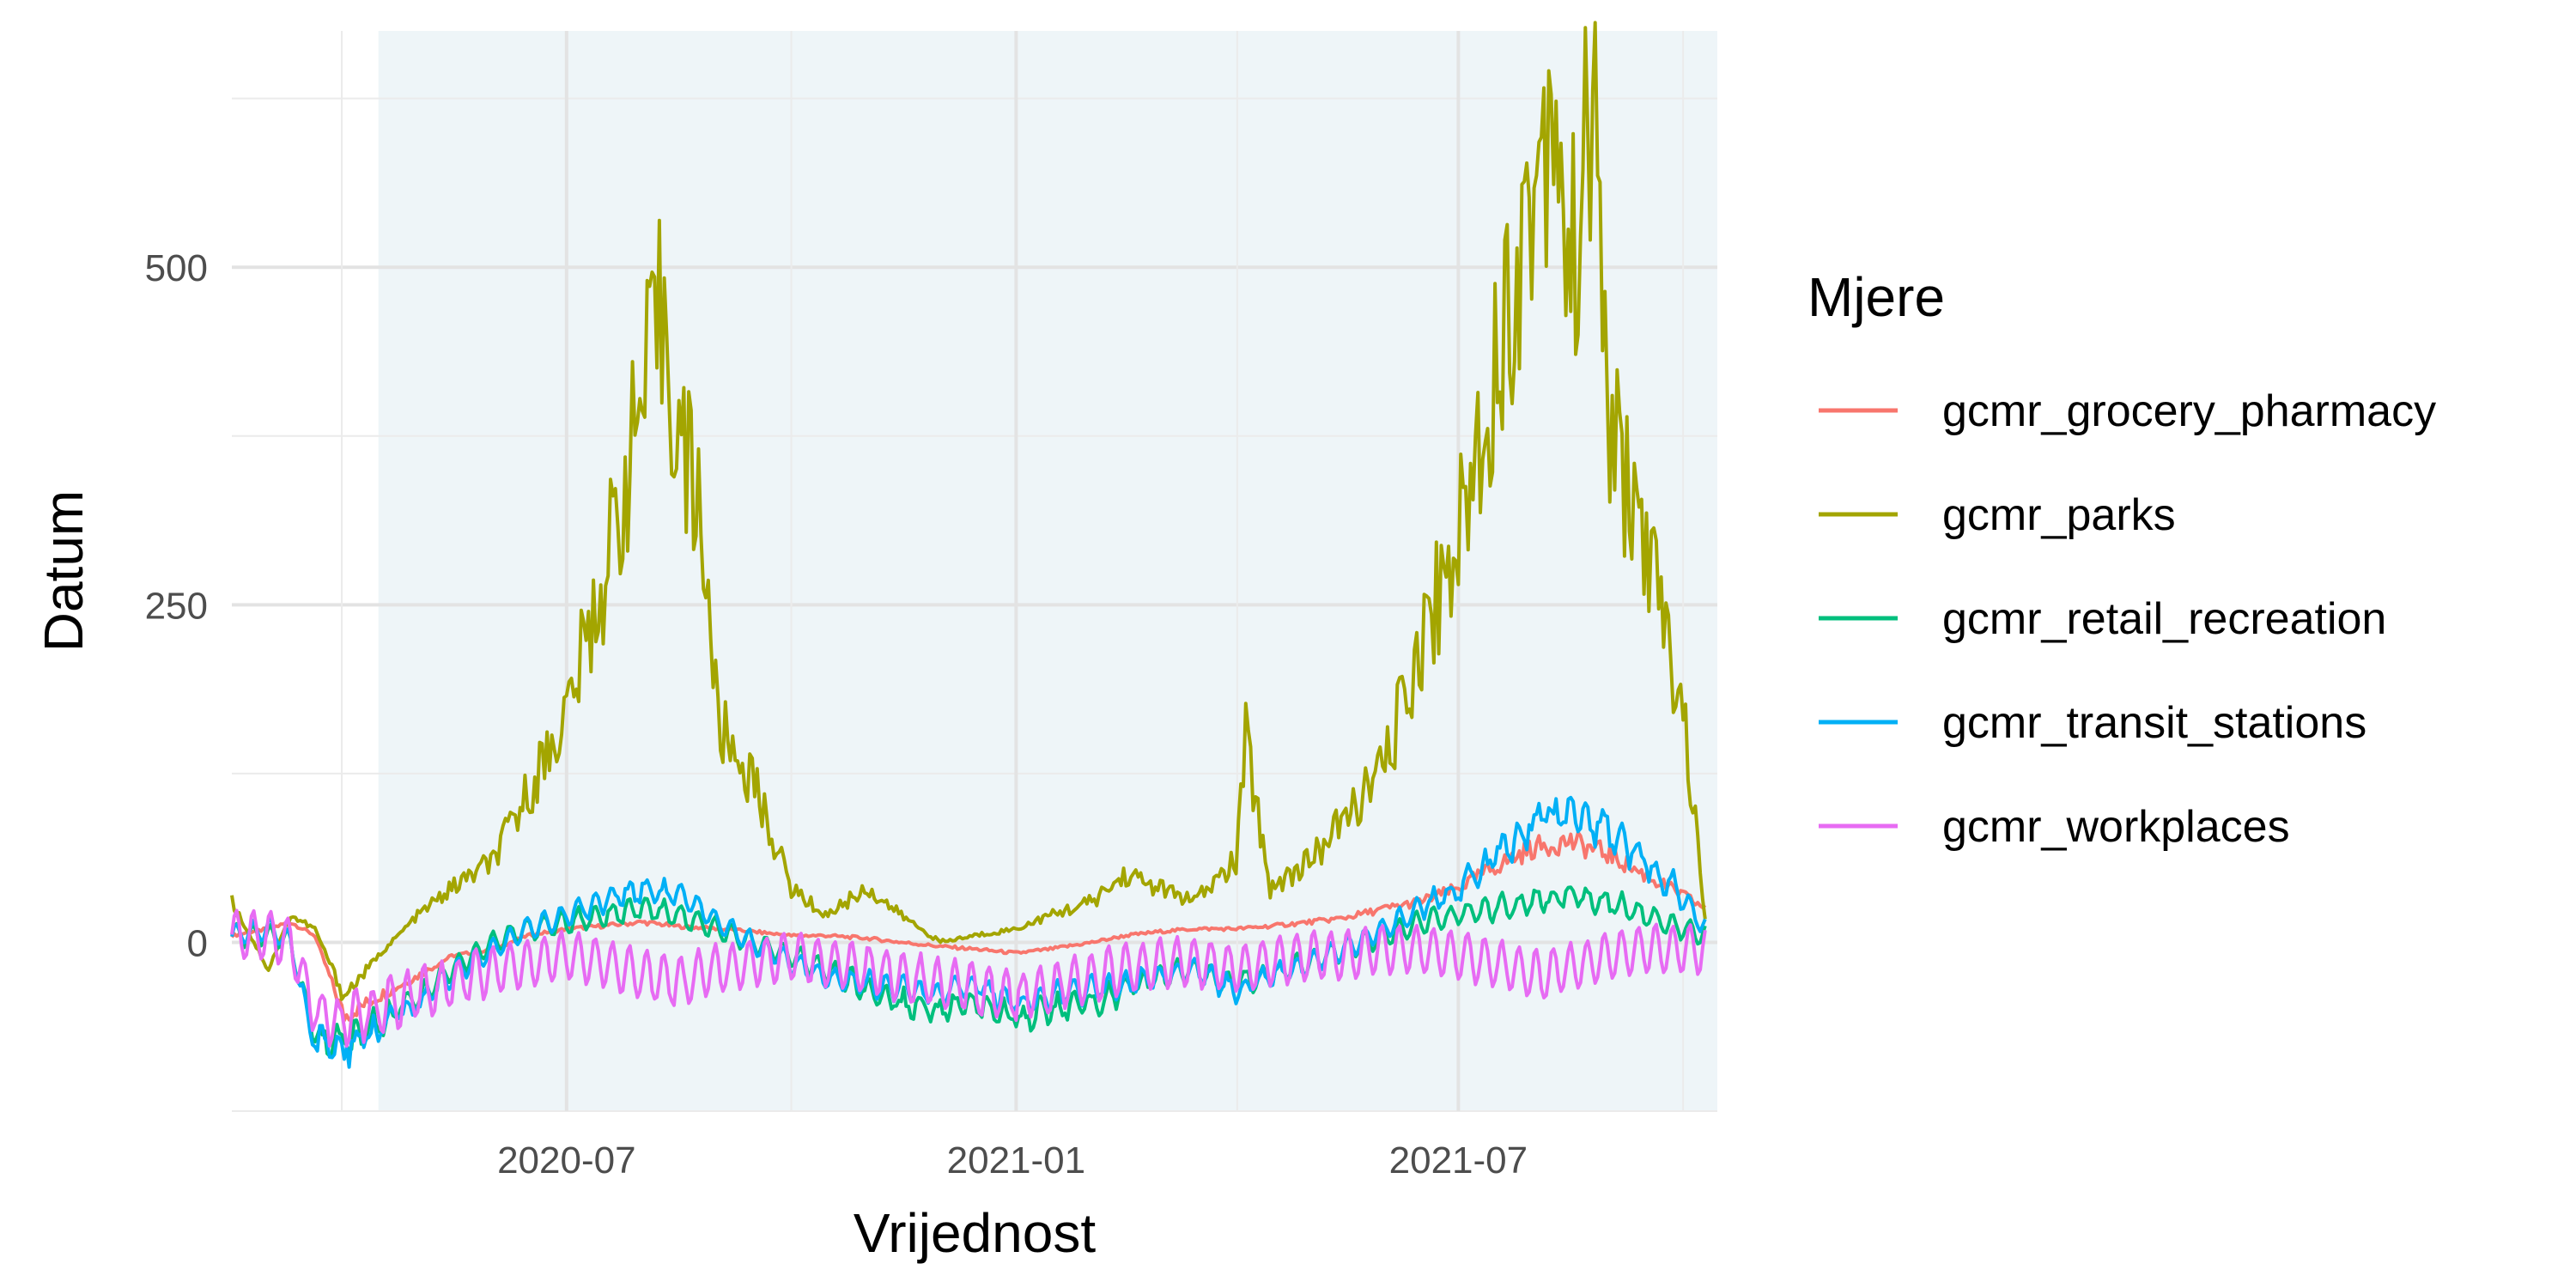 The height and width of the screenshot is (1288, 2576). What do you see at coordinates (1016, 1160) in the screenshot?
I see `x-tick-label: 2021-01` at bounding box center [1016, 1160].